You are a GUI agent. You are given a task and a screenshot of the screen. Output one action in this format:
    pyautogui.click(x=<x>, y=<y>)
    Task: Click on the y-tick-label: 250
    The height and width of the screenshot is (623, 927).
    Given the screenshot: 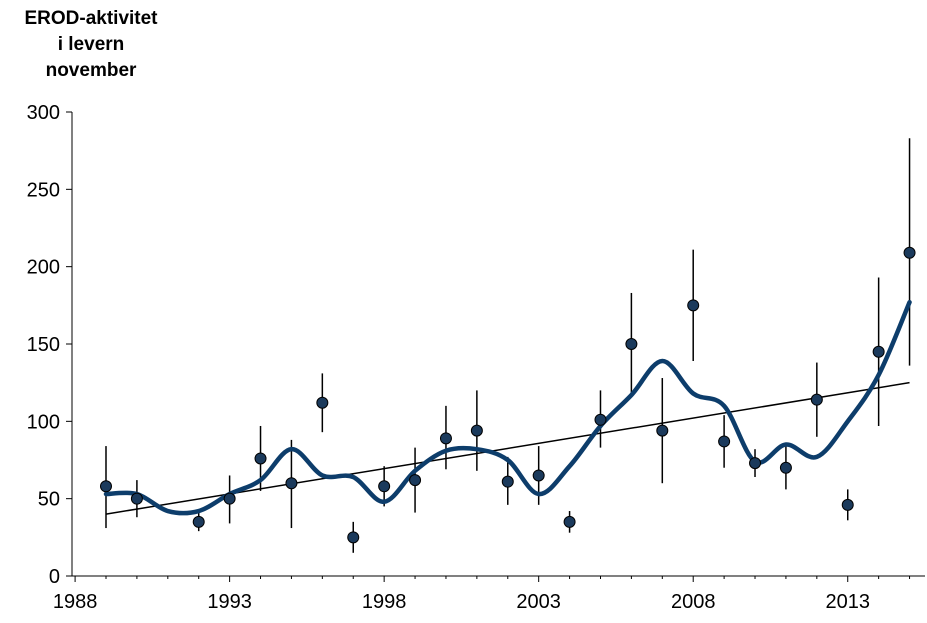 What is the action you would take?
    pyautogui.click(x=43, y=190)
    